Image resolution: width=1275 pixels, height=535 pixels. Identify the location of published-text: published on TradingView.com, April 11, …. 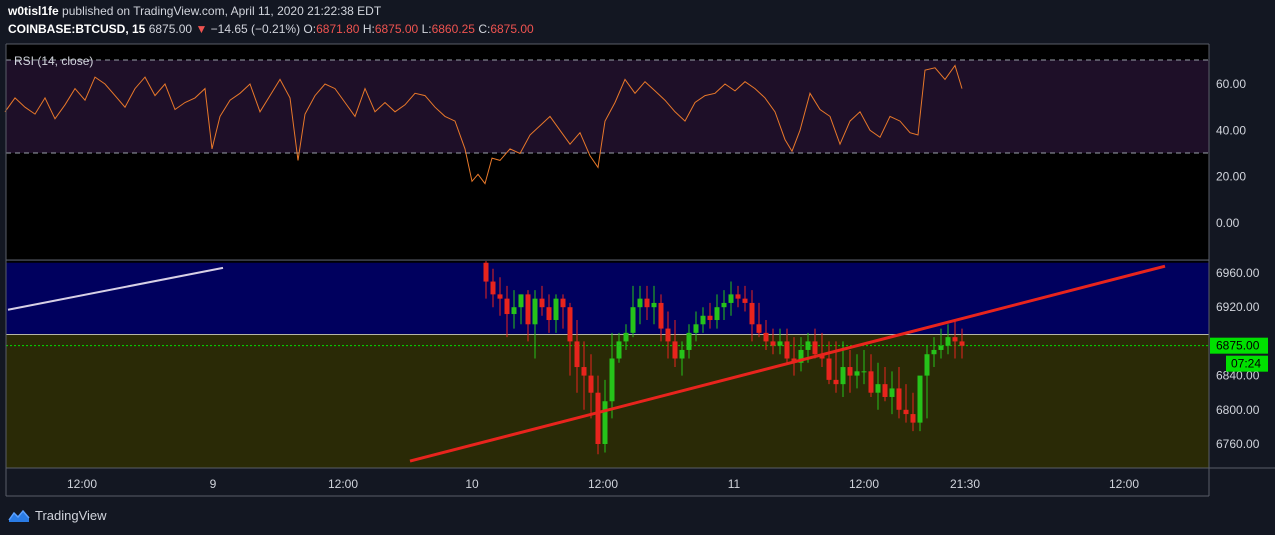
(222, 11).